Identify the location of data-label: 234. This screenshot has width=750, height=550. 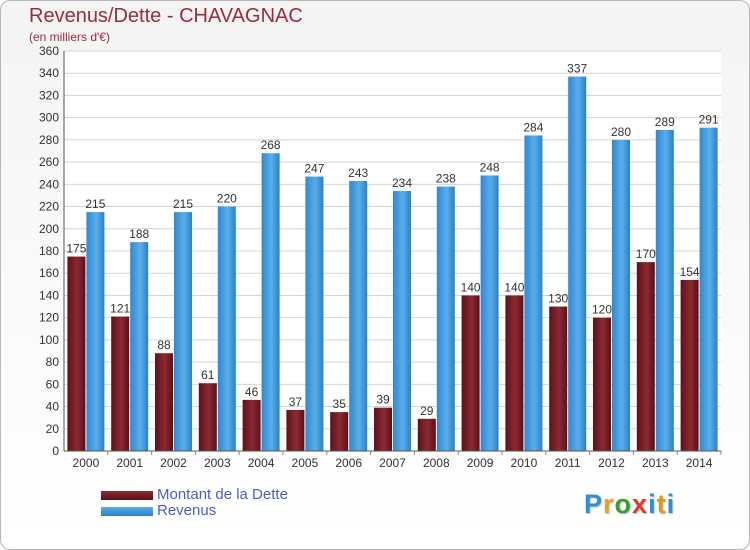
(402, 183).